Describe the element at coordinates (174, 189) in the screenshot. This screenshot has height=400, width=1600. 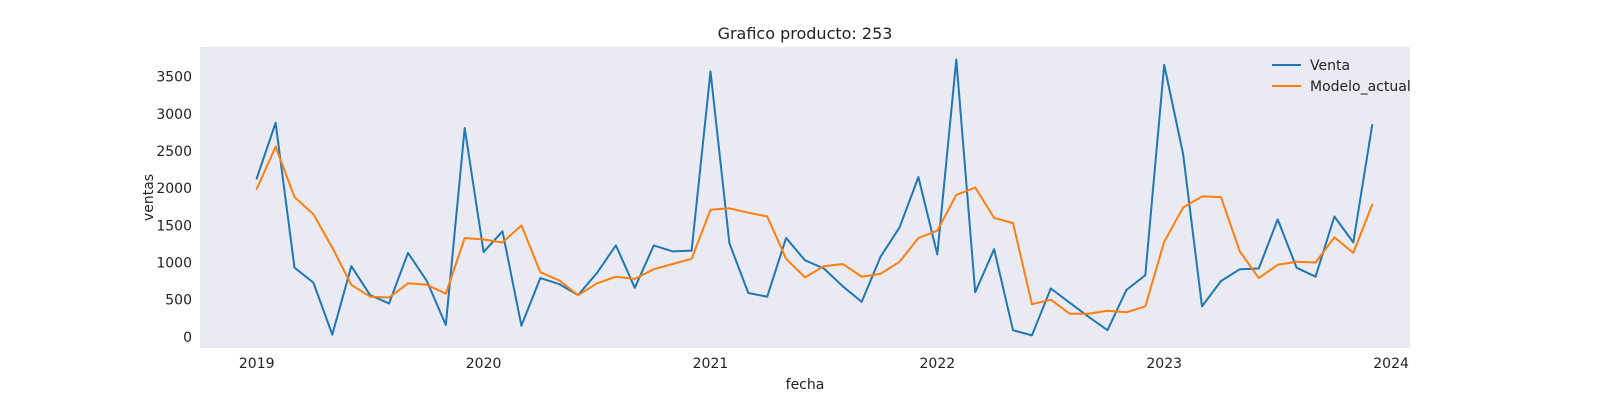
I see `y-tick-label: 2000` at that location.